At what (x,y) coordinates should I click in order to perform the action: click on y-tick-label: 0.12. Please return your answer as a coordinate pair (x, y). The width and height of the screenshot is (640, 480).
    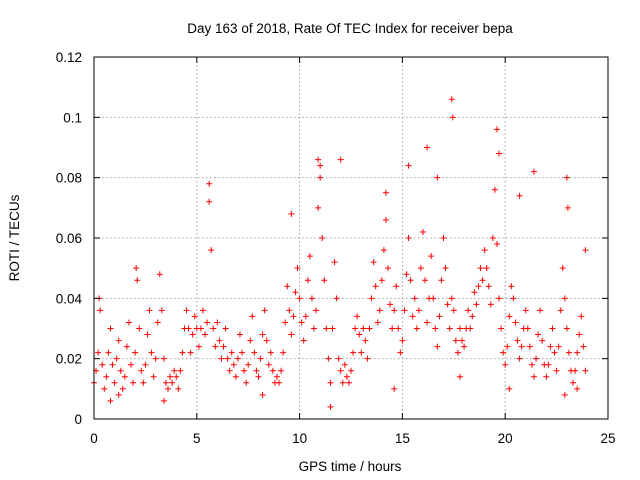
    Looking at the image, I should click on (69, 57).